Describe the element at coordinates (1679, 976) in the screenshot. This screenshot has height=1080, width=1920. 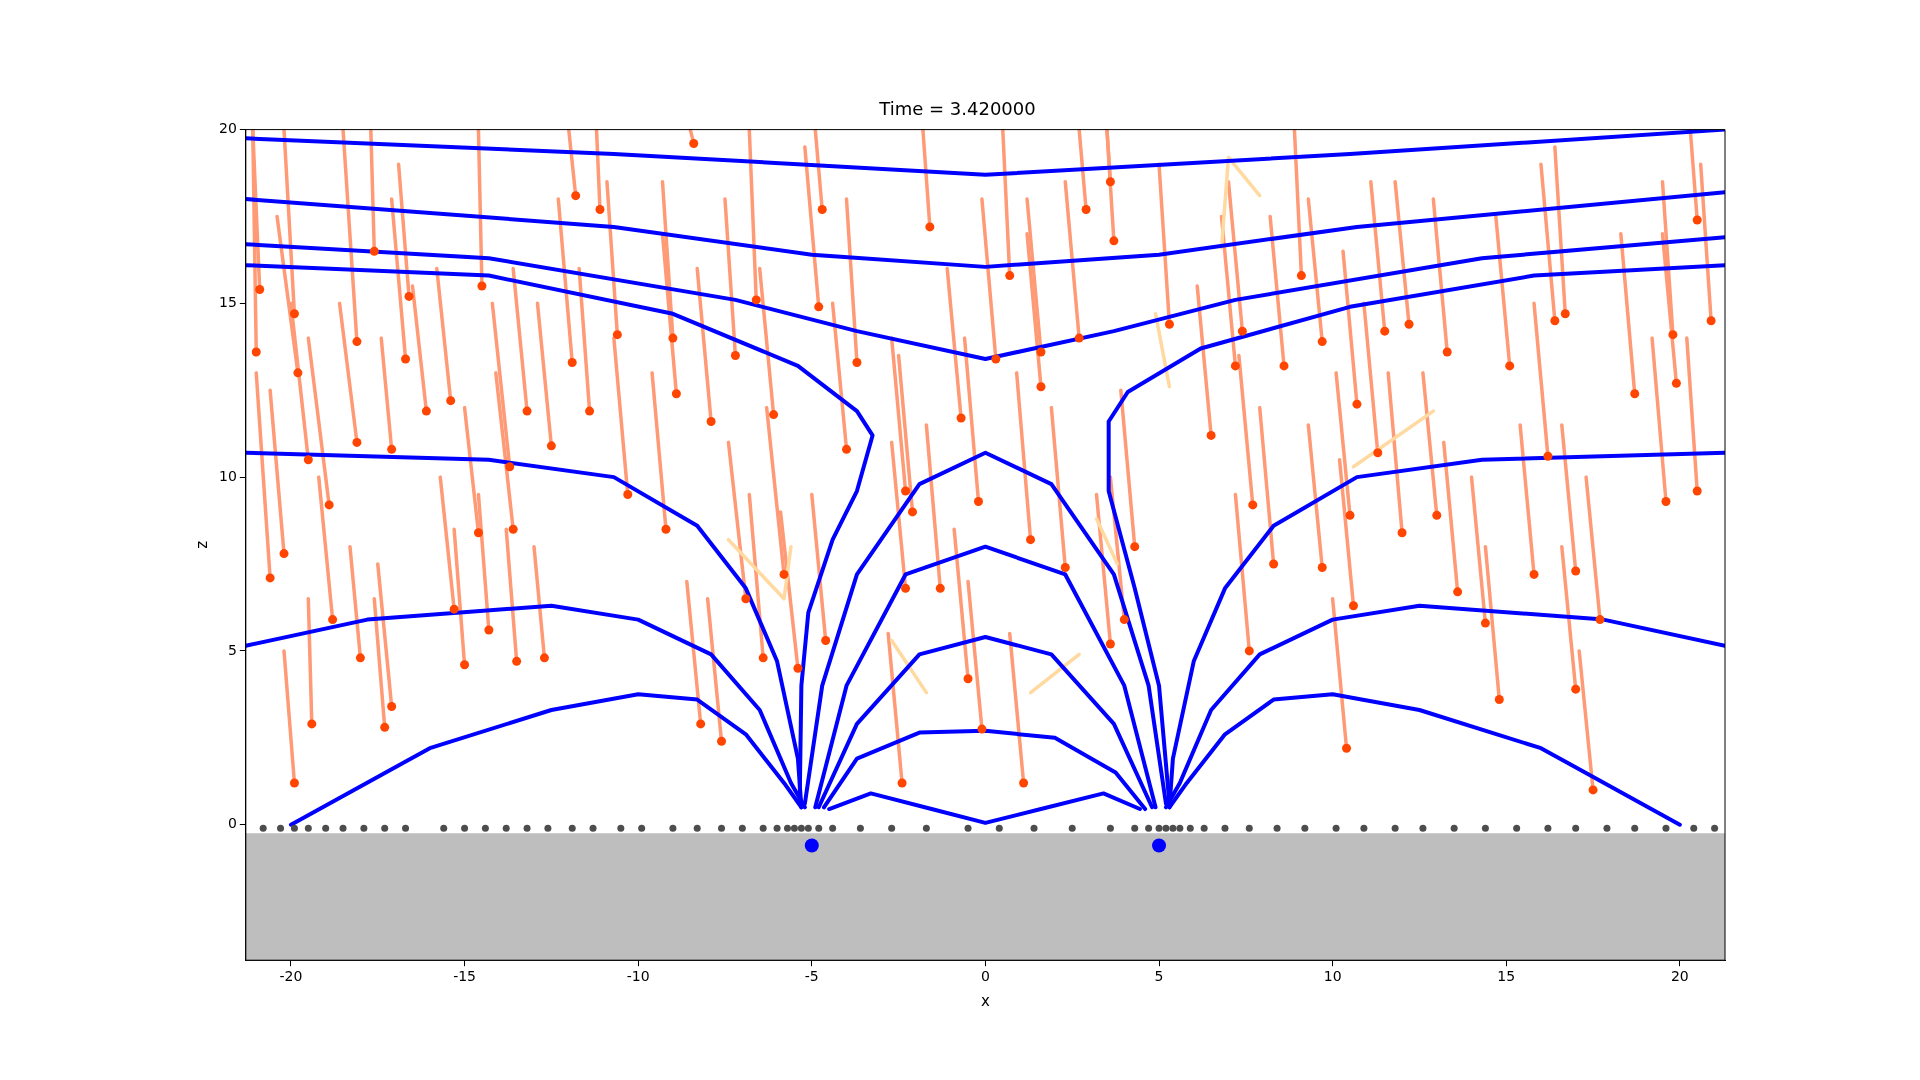
I see `x-tick-label: 20` at that location.